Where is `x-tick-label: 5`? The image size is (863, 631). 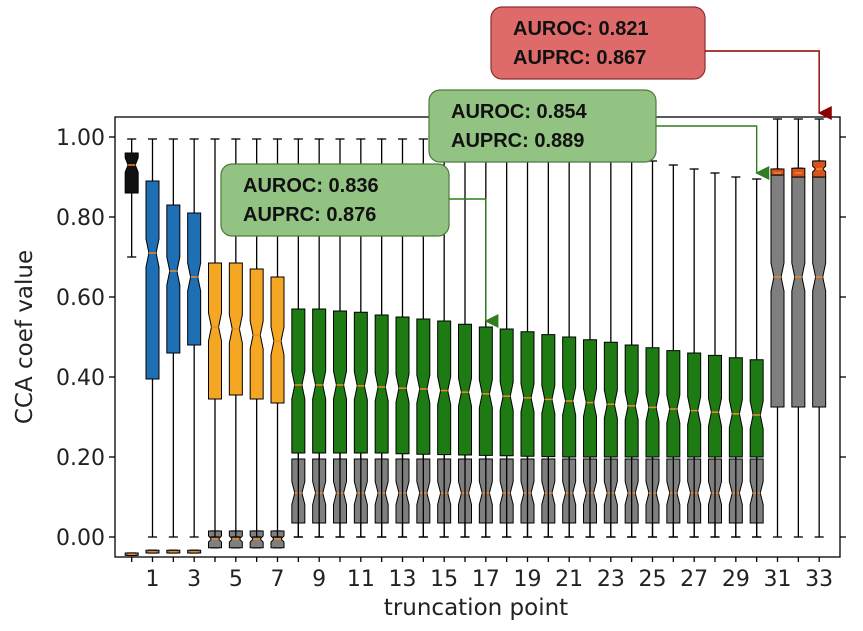 x-tick-label: 5 is located at coordinates (236, 579).